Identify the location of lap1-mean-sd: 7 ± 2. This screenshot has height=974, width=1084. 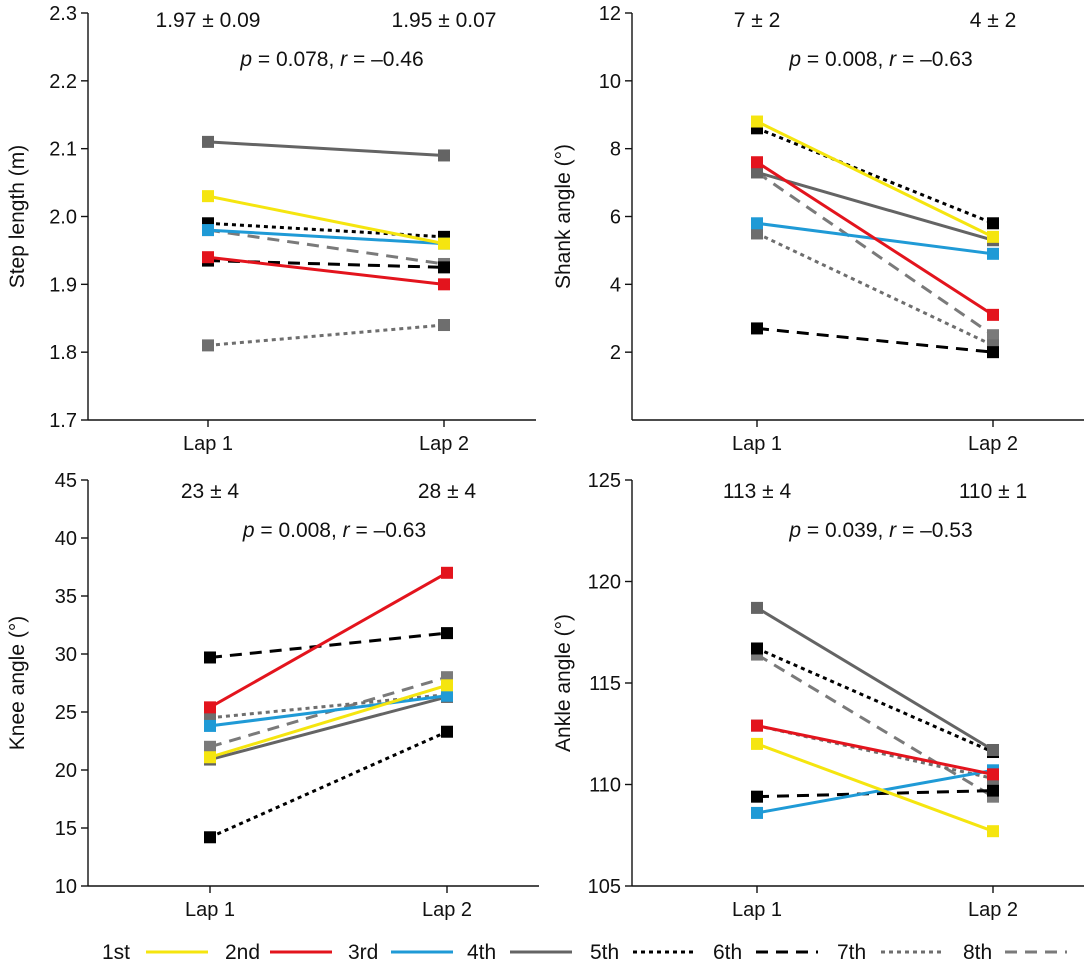
(757, 20).